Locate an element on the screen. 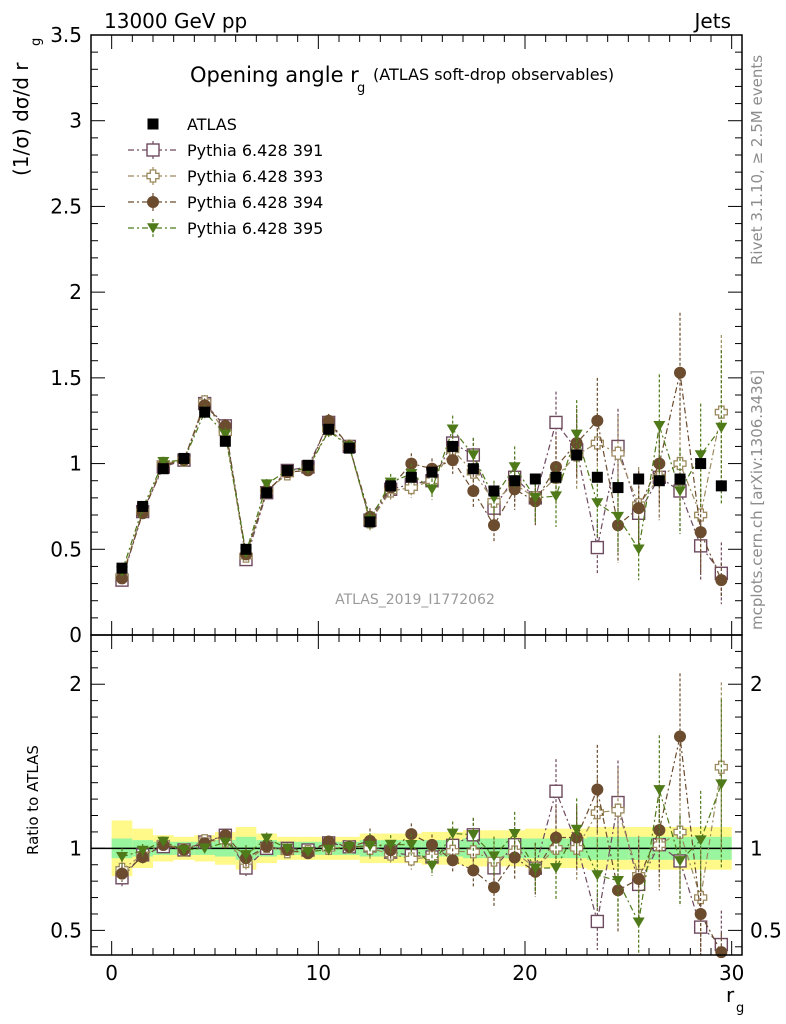 Image resolution: width=786 pixels, height=1024 pixels. chart-title-sub: g is located at coordinates (361, 88).